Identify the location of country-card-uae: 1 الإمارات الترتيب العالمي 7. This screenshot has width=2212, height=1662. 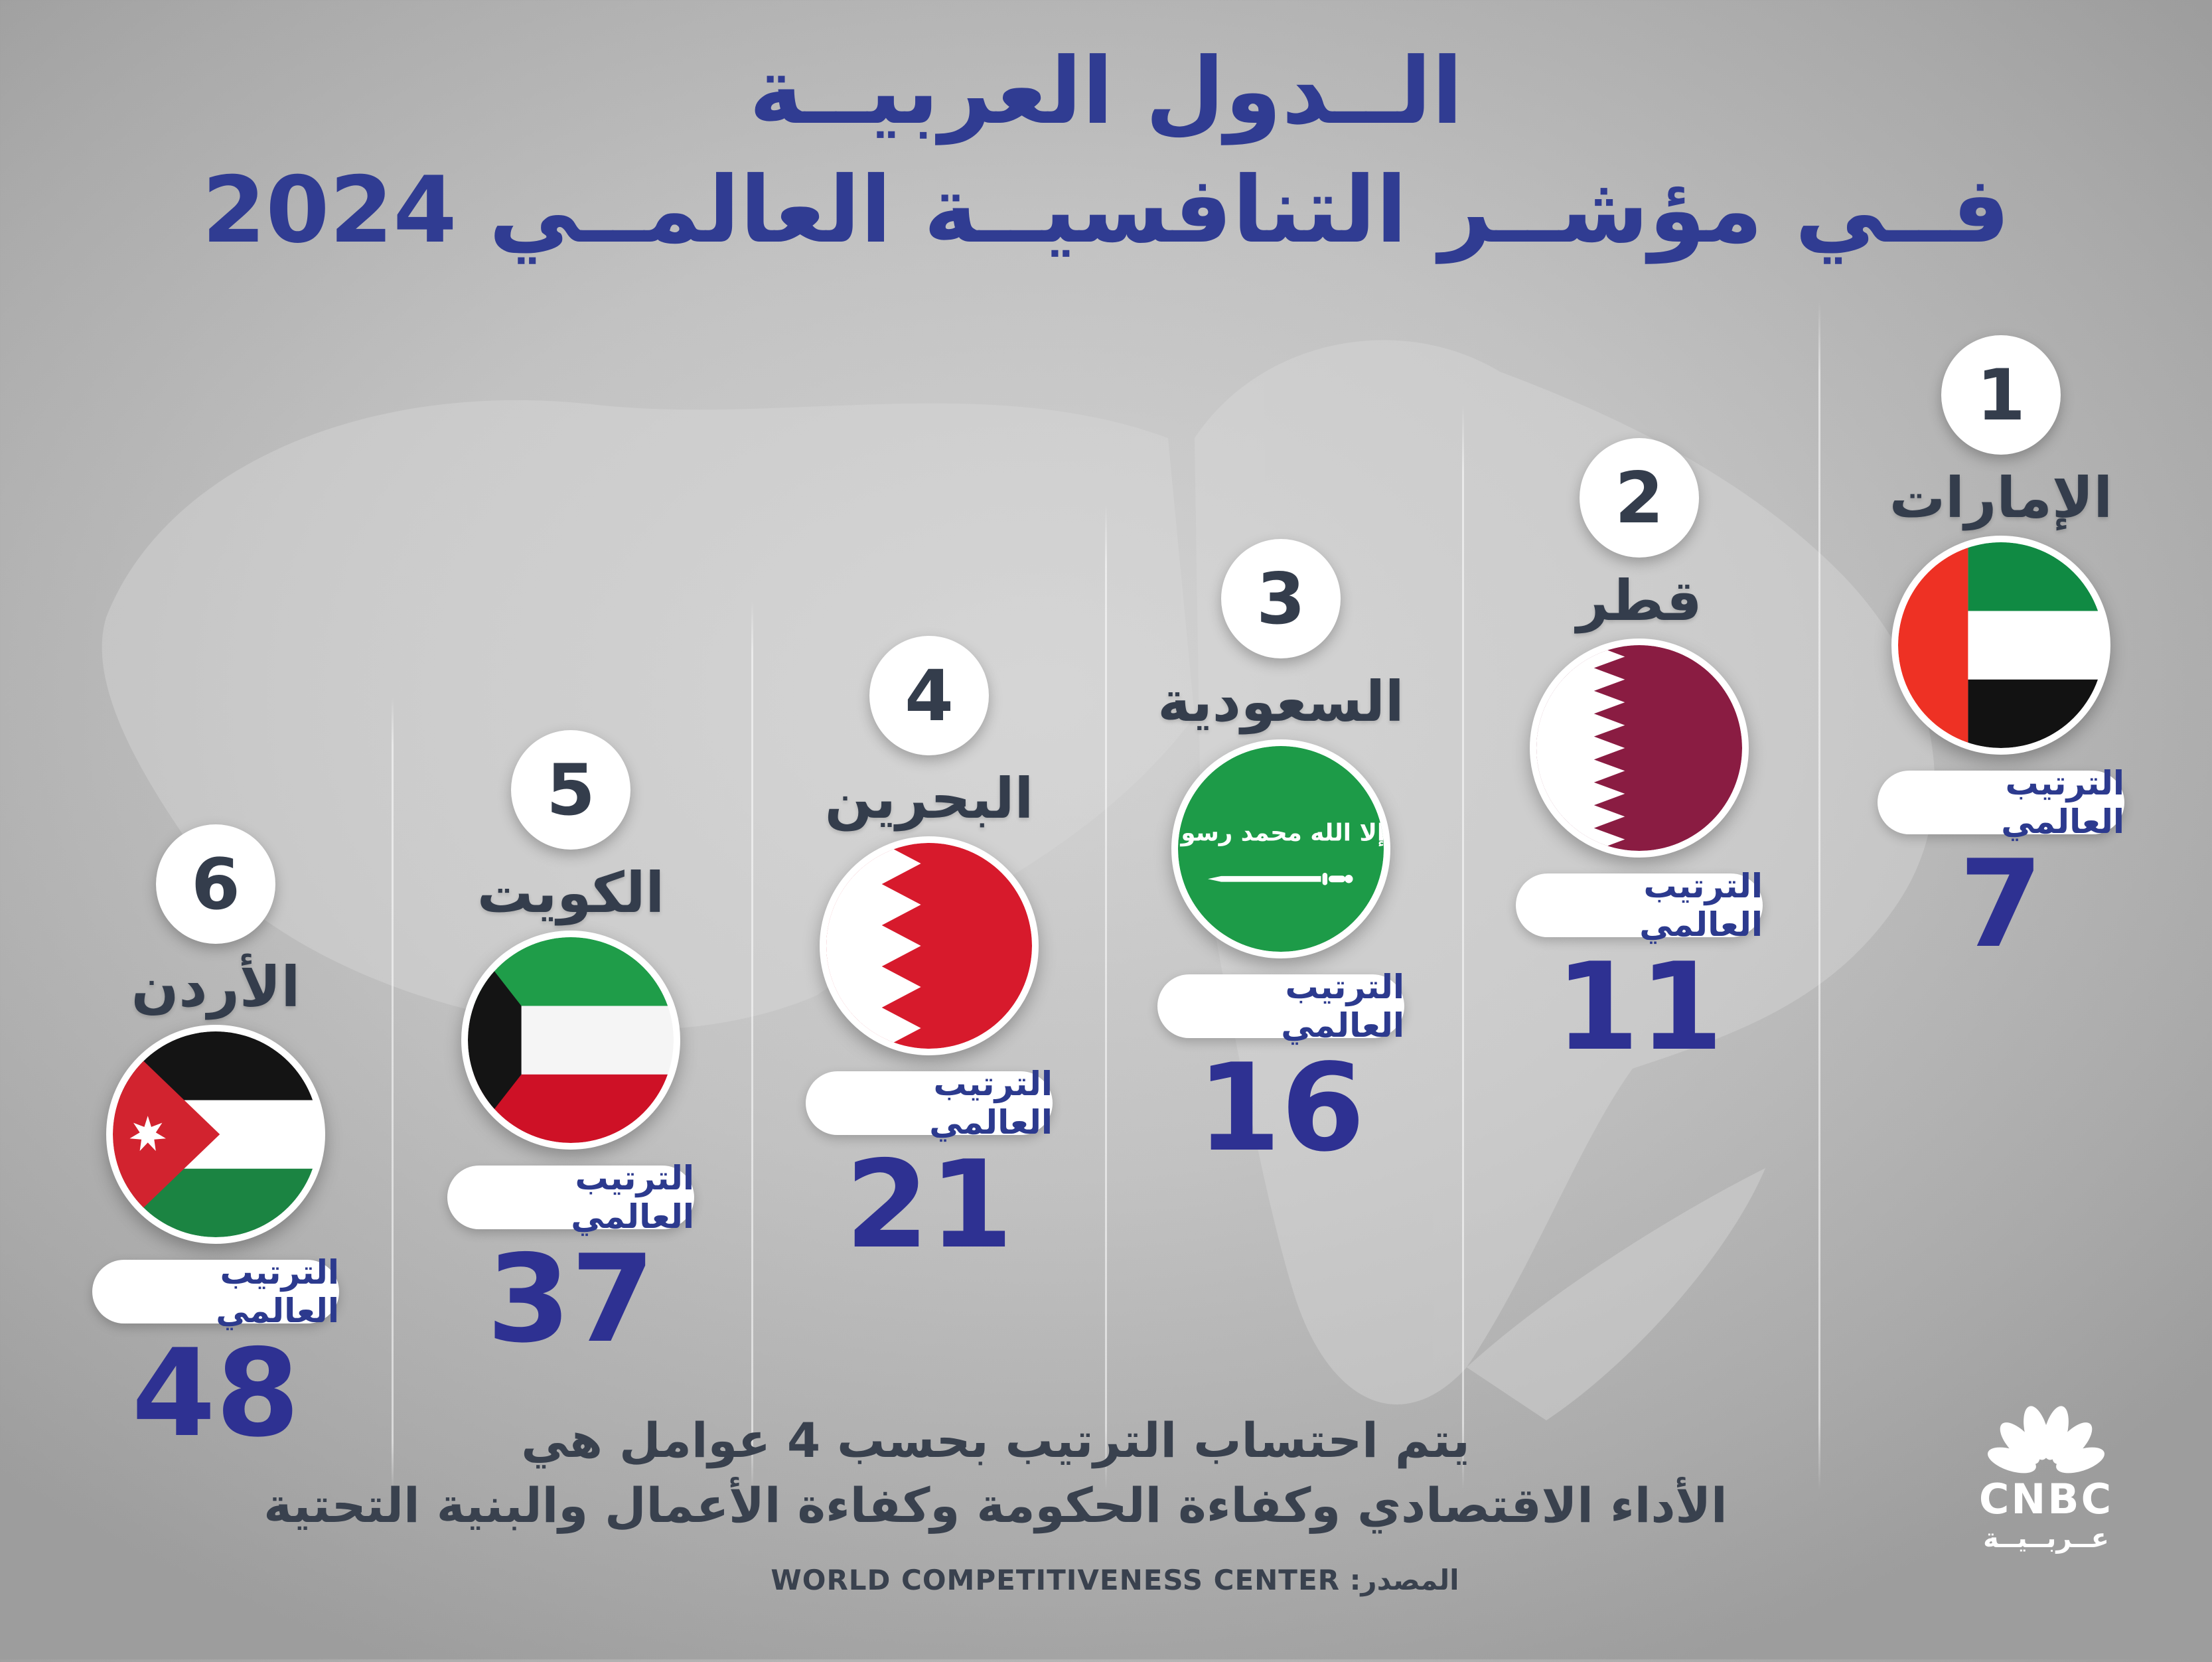
(2001, 653).